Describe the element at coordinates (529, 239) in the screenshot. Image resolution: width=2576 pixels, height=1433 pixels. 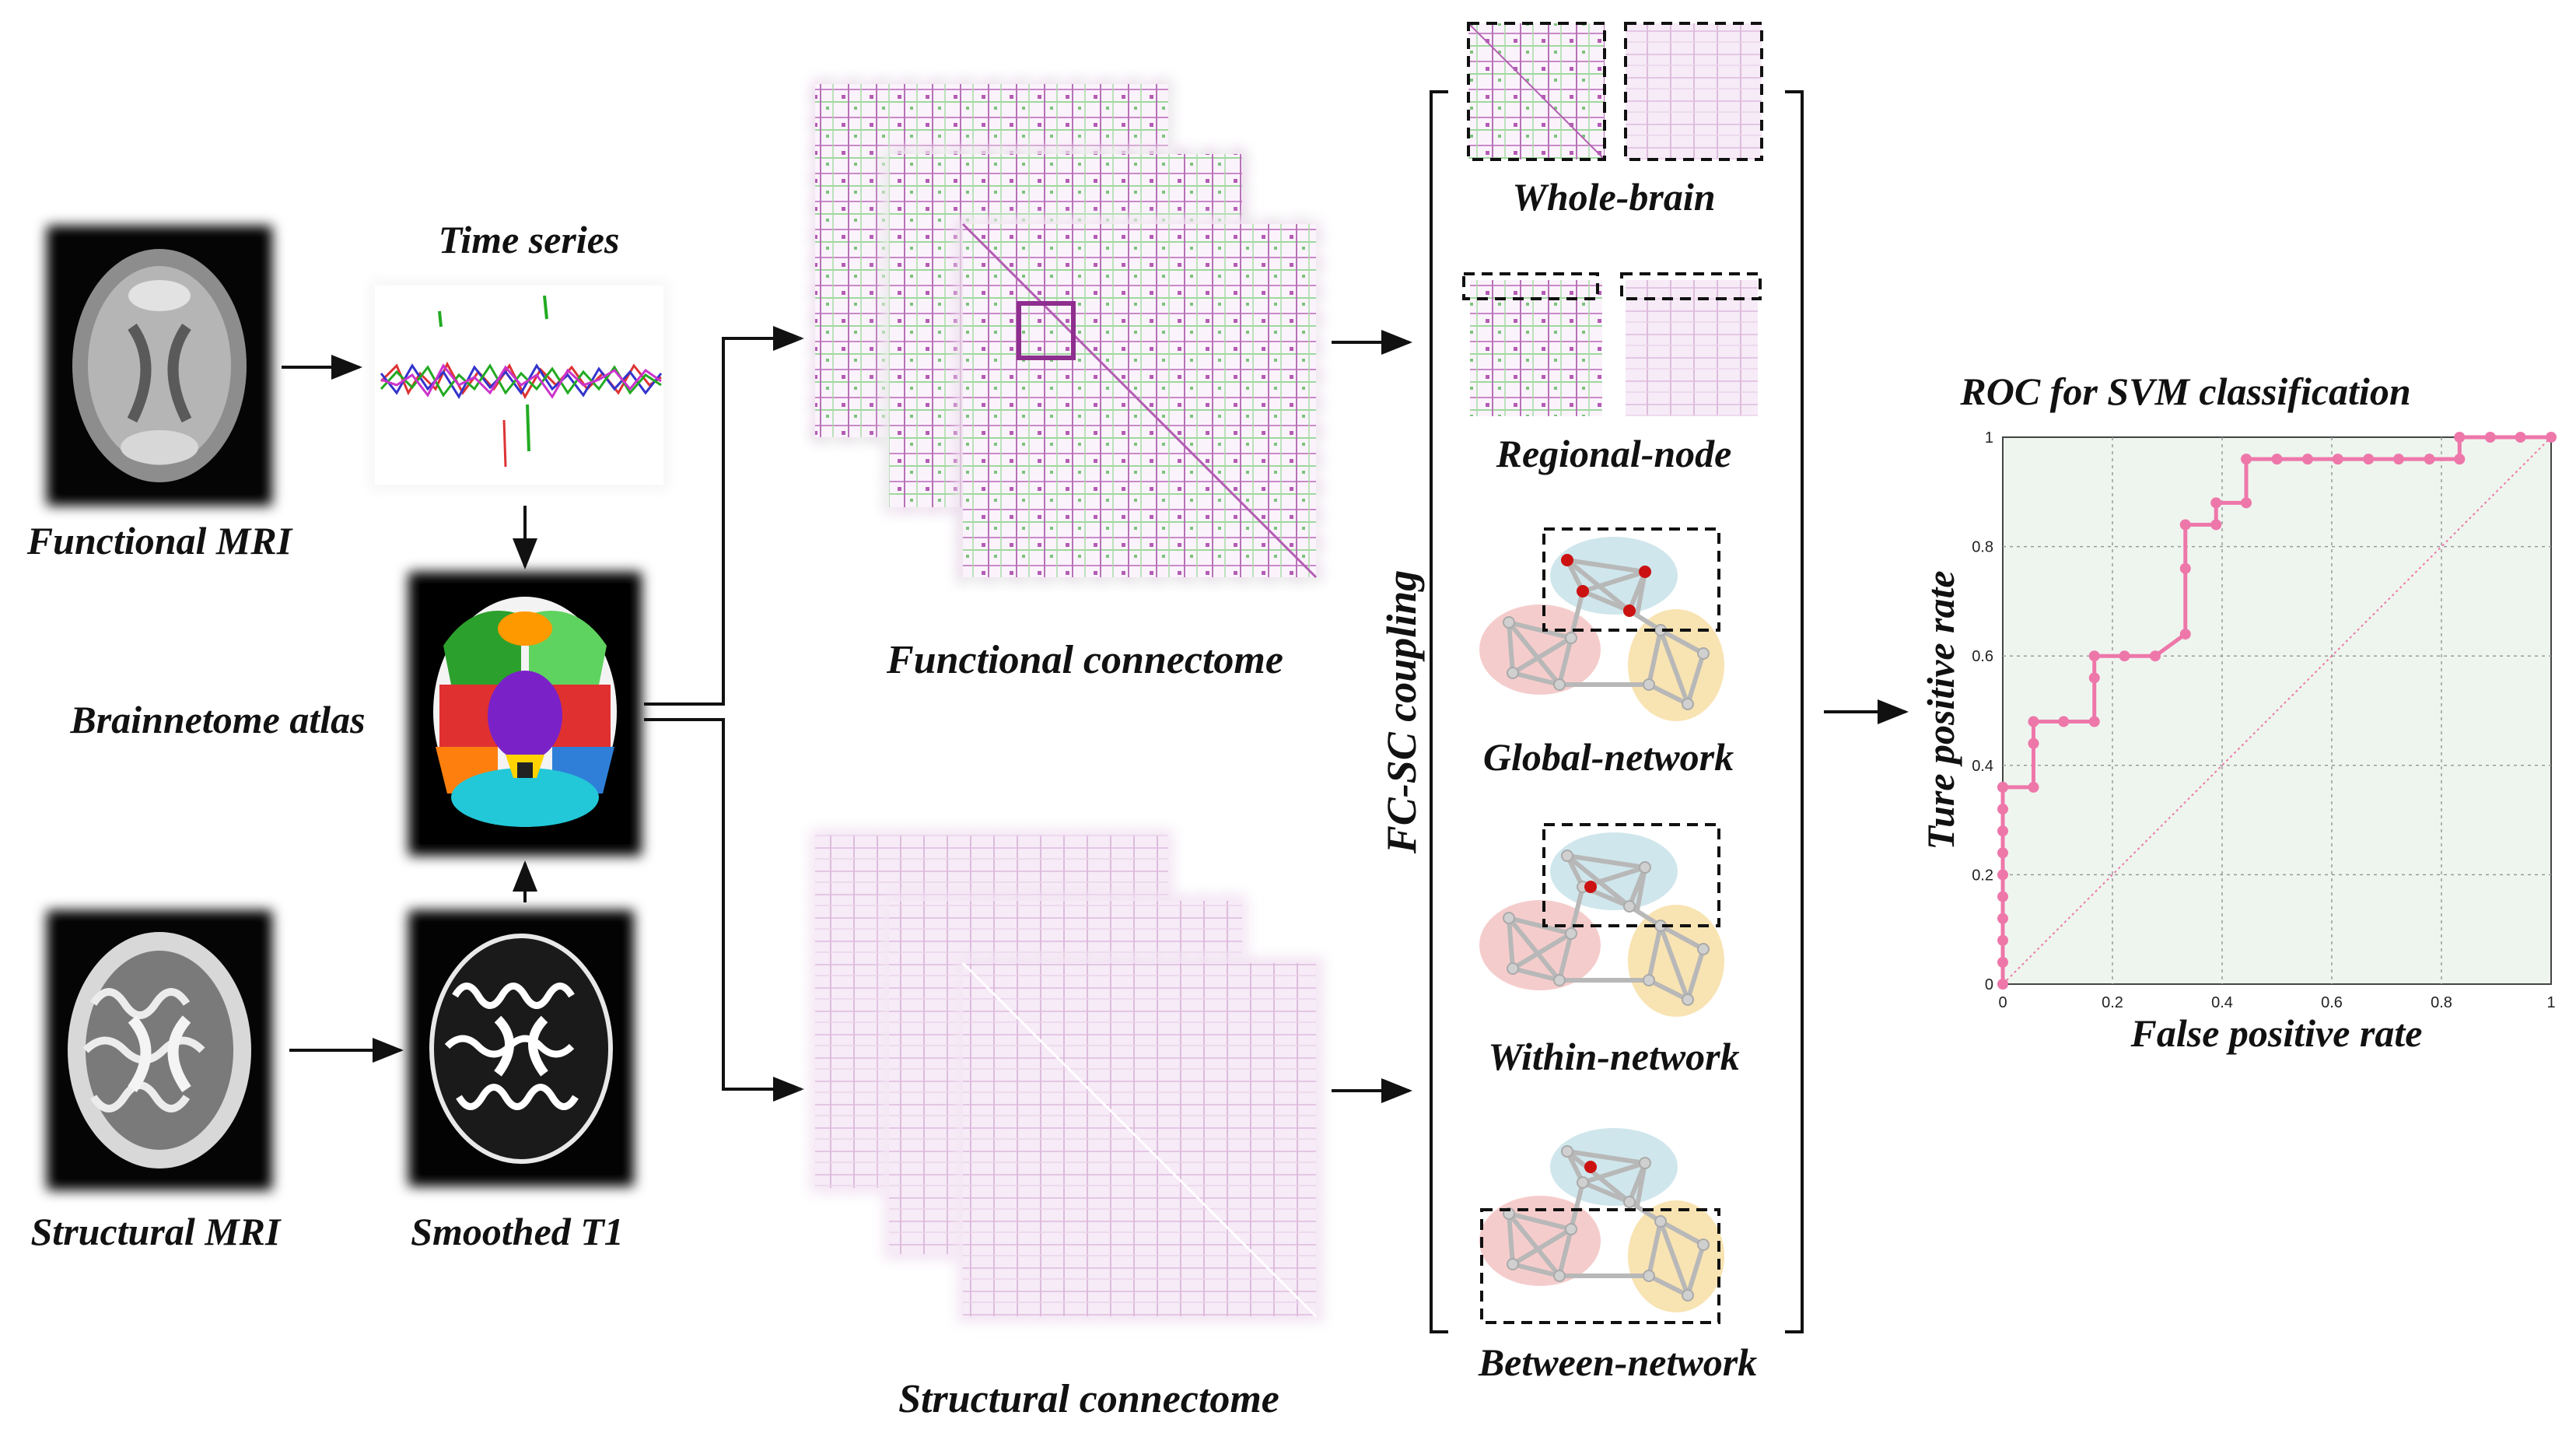
I see `time-series-label: Time series` at that location.